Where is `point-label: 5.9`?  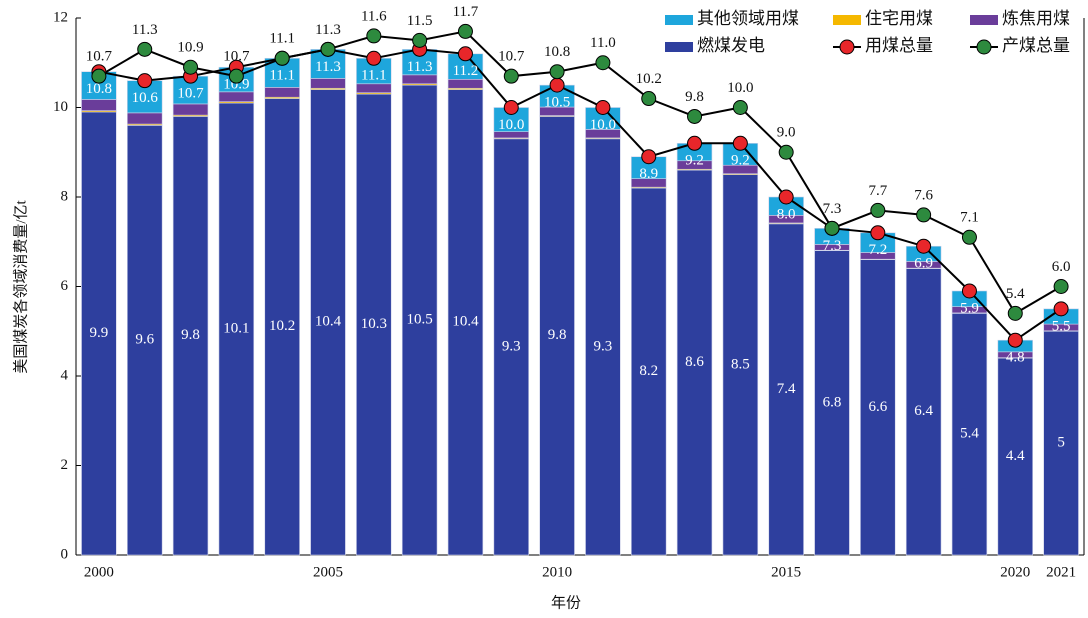 point-label: 5.9 is located at coordinates (969, 308).